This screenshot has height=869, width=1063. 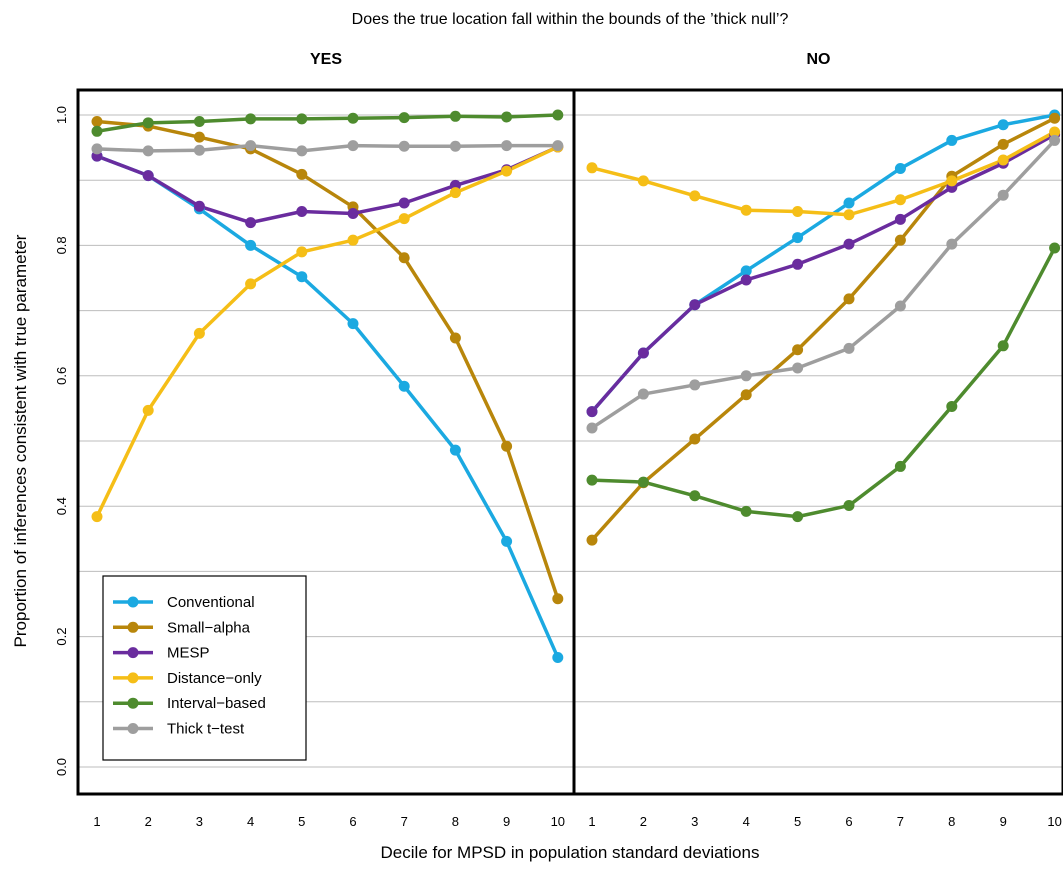 What do you see at coordinates (823, 173) in the screenshot?
I see `series-line-distance-only` at bounding box center [823, 173].